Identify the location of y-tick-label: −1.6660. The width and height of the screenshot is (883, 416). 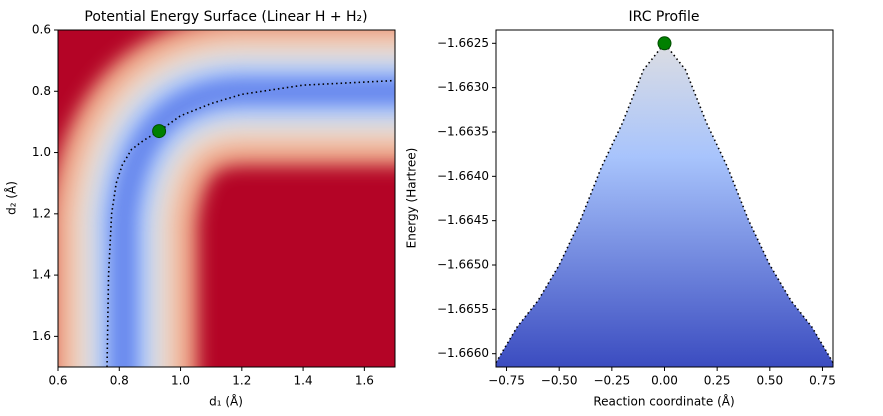
(463, 353).